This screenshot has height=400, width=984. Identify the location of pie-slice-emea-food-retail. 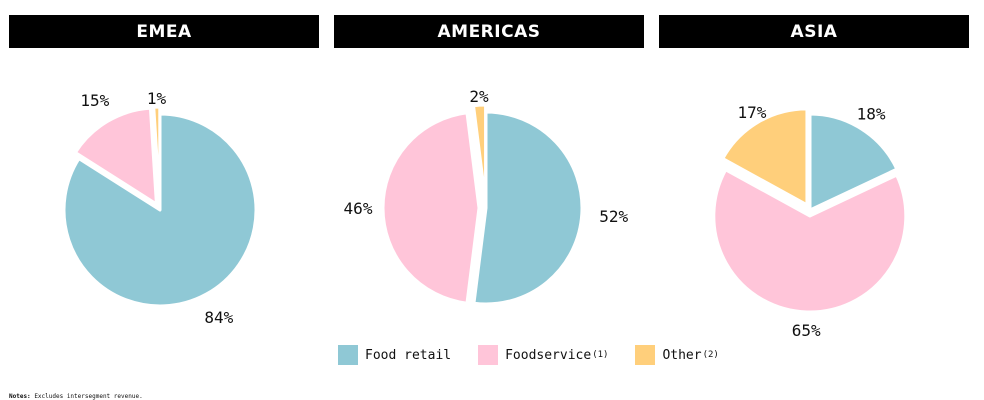
(160, 210).